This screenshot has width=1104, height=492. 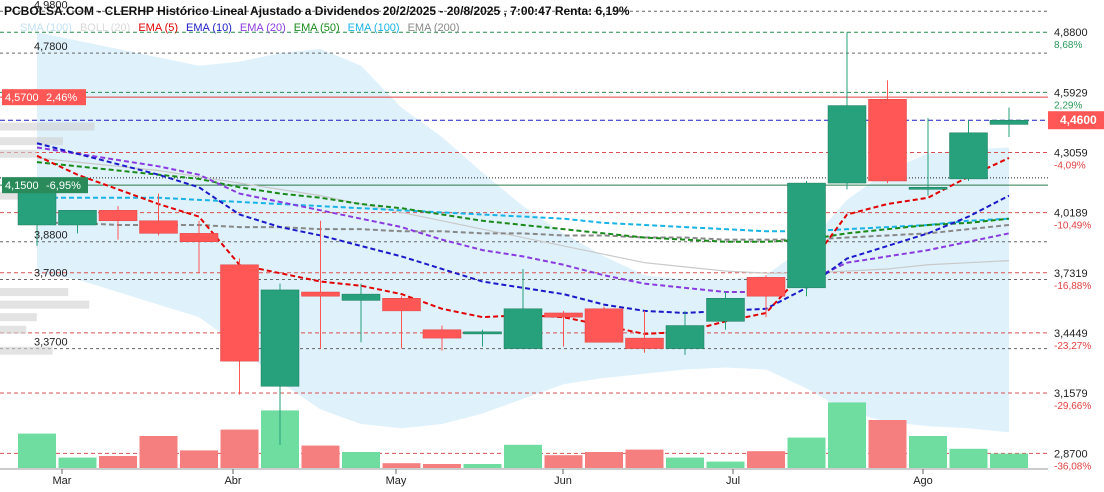 I want to click on right-axis-pct: -16,88%, so click(x=1072, y=286).